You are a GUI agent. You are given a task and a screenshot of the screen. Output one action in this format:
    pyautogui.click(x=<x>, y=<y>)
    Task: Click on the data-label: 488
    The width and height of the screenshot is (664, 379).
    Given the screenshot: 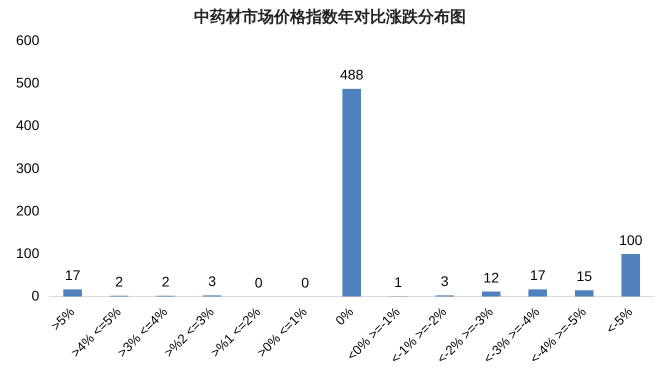 What is the action you would take?
    pyautogui.click(x=352, y=74)
    